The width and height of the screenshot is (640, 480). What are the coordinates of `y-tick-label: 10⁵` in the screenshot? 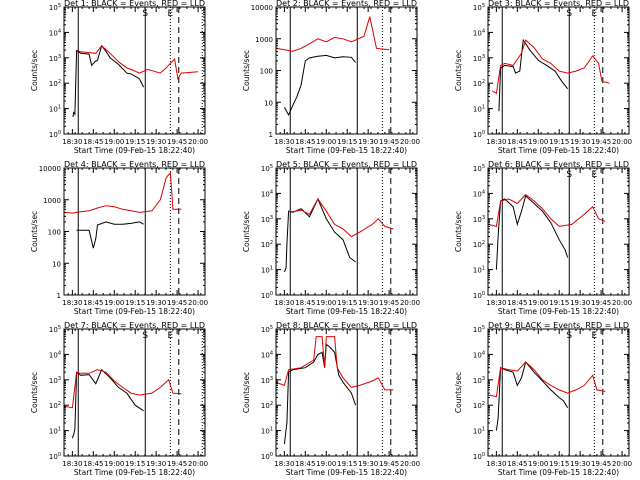 It's located at (479, 168).